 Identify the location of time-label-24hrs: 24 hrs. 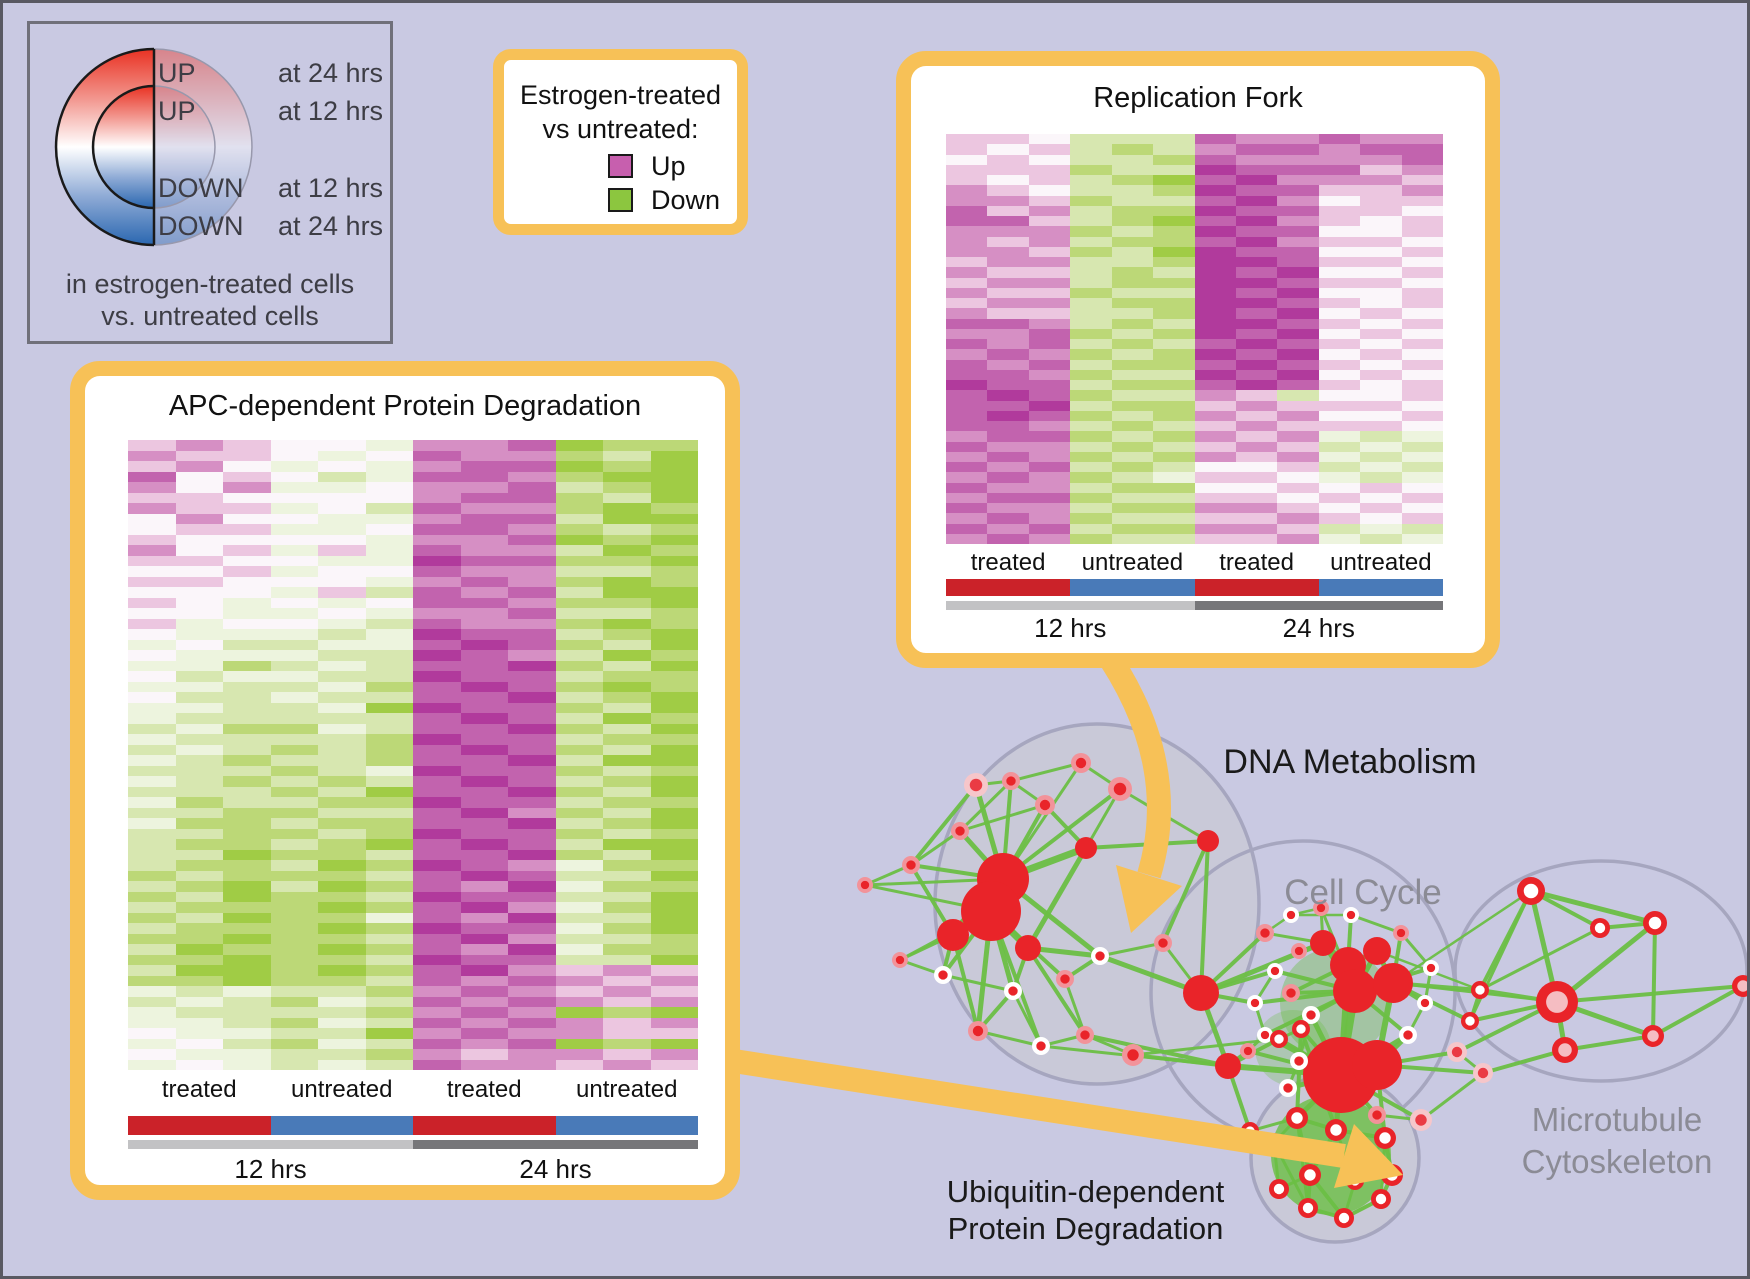
(555, 1169).